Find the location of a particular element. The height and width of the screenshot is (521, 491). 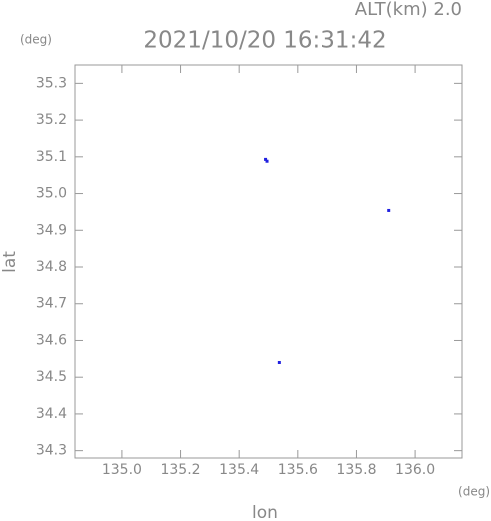

x-tick-label: 135.4 is located at coordinates (239, 470).